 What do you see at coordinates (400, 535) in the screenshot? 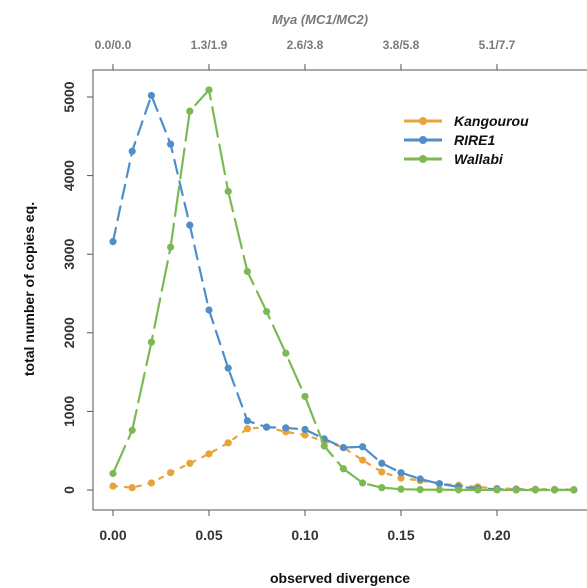
I see `x-tick-label: 0.15` at bounding box center [400, 535].